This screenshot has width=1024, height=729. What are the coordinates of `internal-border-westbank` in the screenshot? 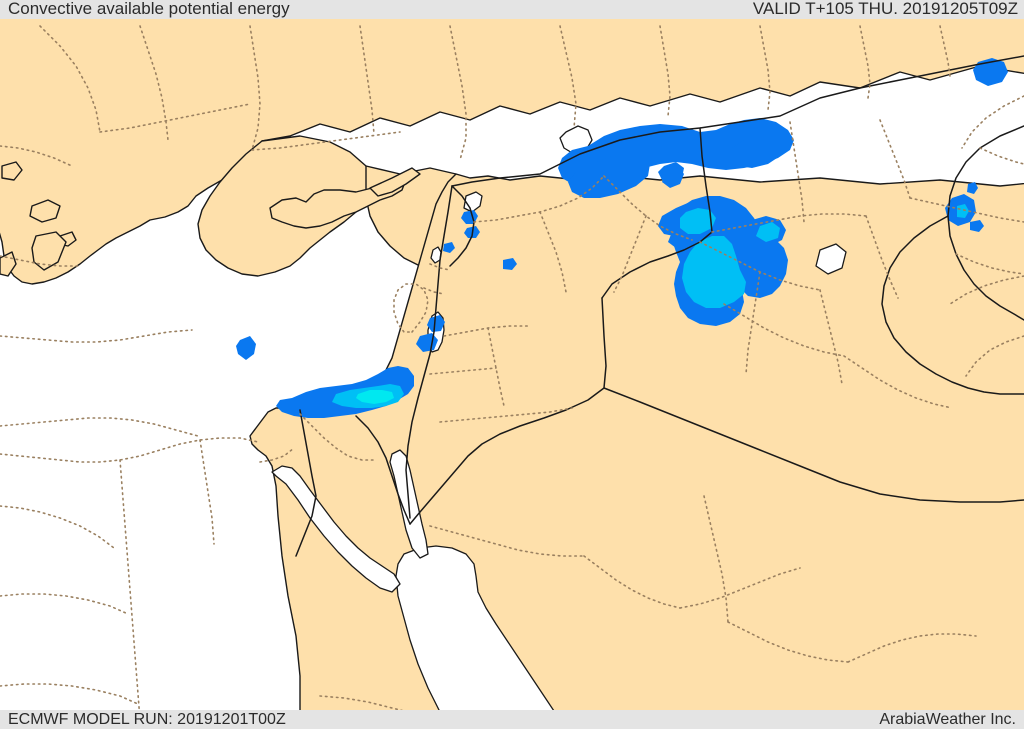 It's located at (411, 308).